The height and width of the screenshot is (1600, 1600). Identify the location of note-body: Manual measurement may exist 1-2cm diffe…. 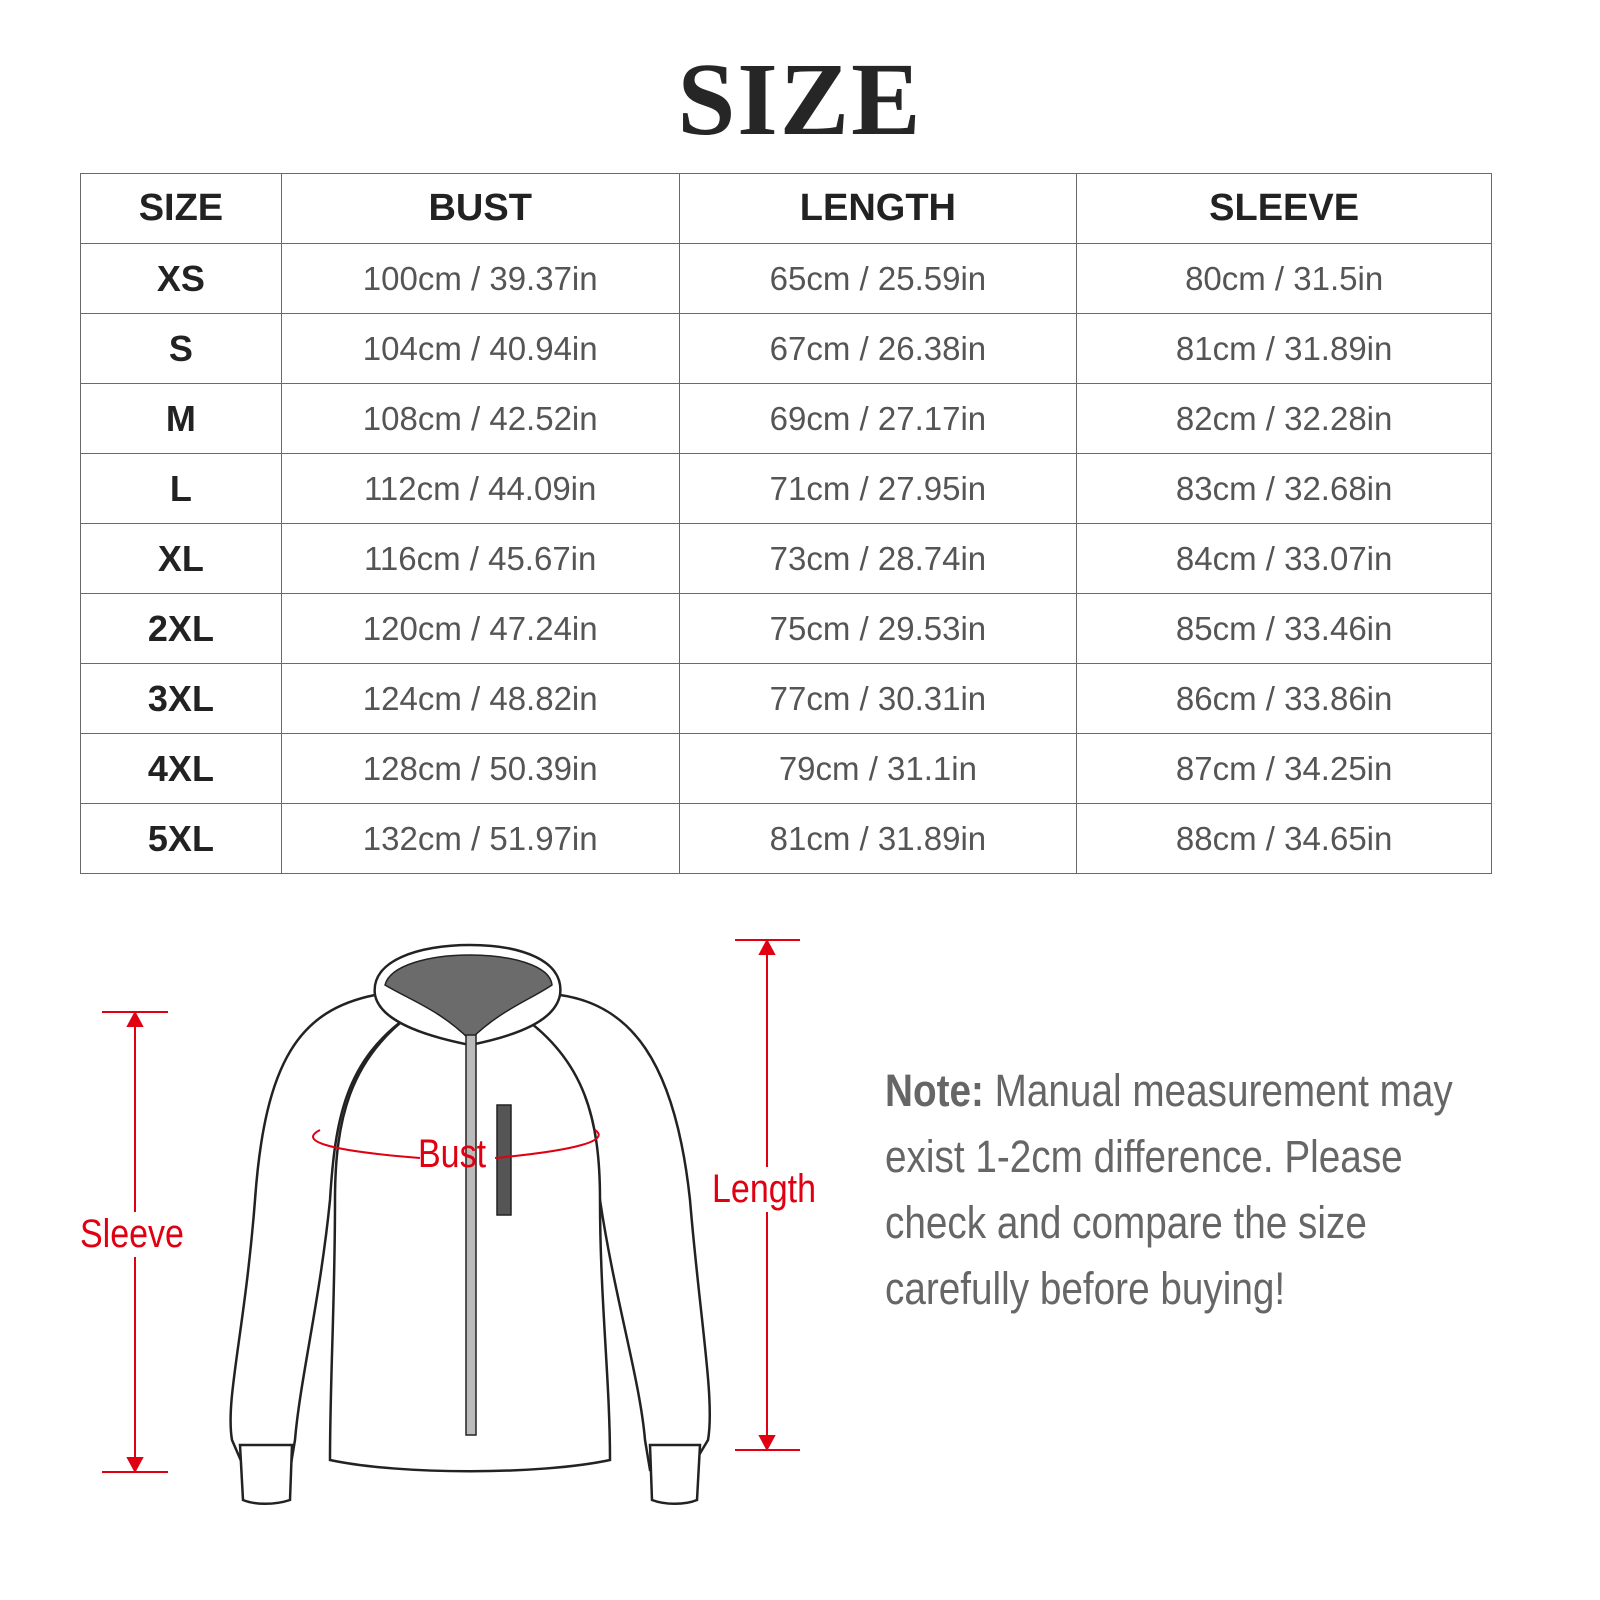
(1169, 1189).